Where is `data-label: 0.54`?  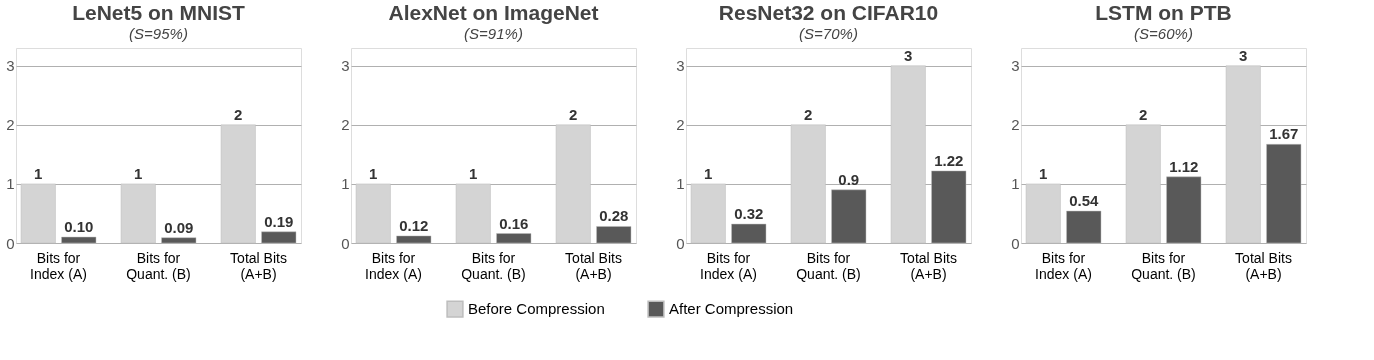
data-label: 0.54 is located at coordinates (1084, 201).